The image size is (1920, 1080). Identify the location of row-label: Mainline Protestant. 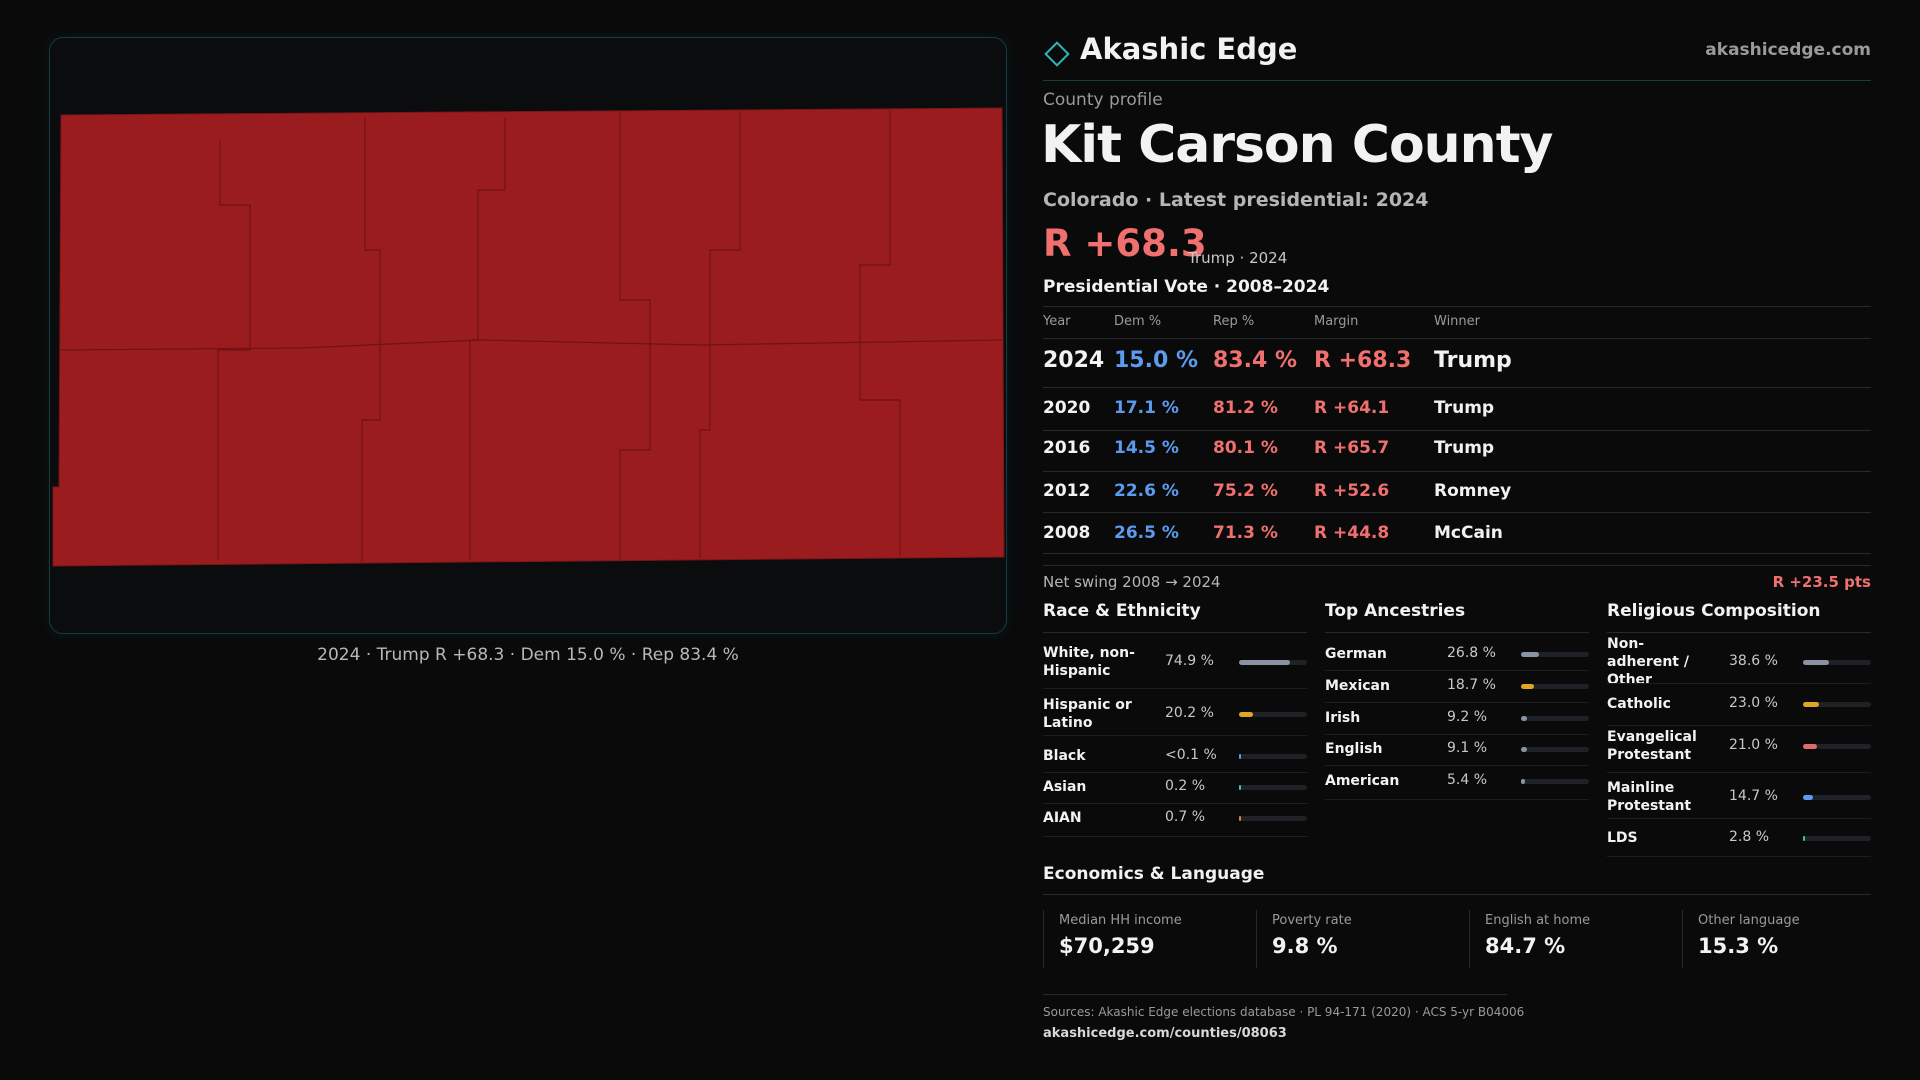
(1649, 797).